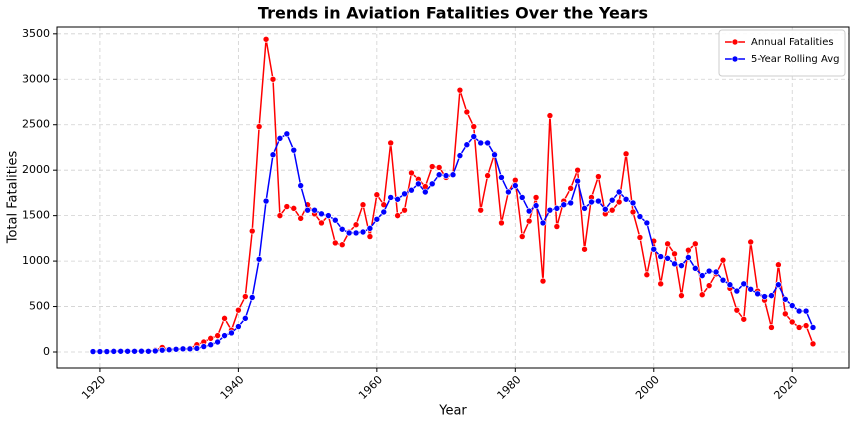  What do you see at coordinates (46, 351) in the screenshot?
I see `y-tick-label: 0` at bounding box center [46, 351].